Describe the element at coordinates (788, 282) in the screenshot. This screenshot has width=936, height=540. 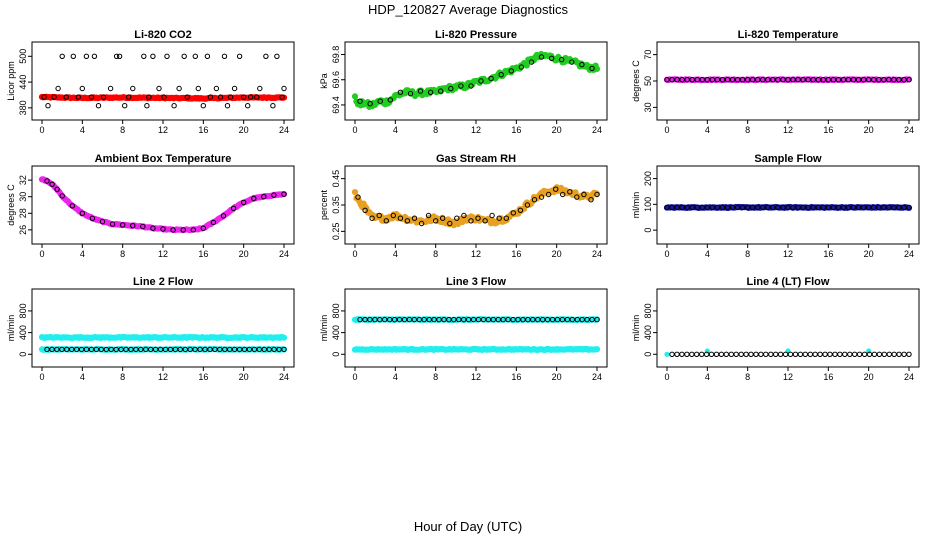
I see `panel-title: Line 4 (LT) Flow` at that location.